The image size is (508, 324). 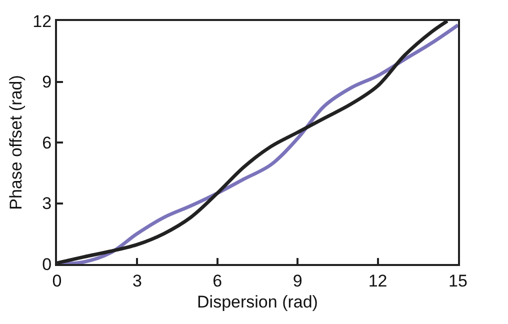 What do you see at coordinates (47, 142) in the screenshot?
I see `y-tick-label: 6` at bounding box center [47, 142].